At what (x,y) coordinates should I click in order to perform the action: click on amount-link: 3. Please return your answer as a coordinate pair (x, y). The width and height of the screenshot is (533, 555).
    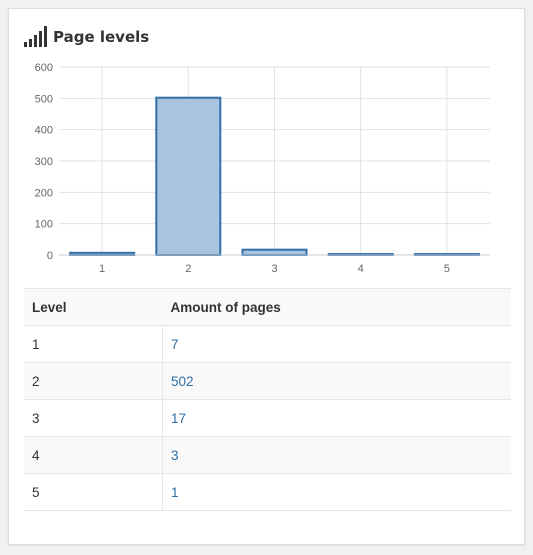
    Looking at the image, I should click on (336, 455).